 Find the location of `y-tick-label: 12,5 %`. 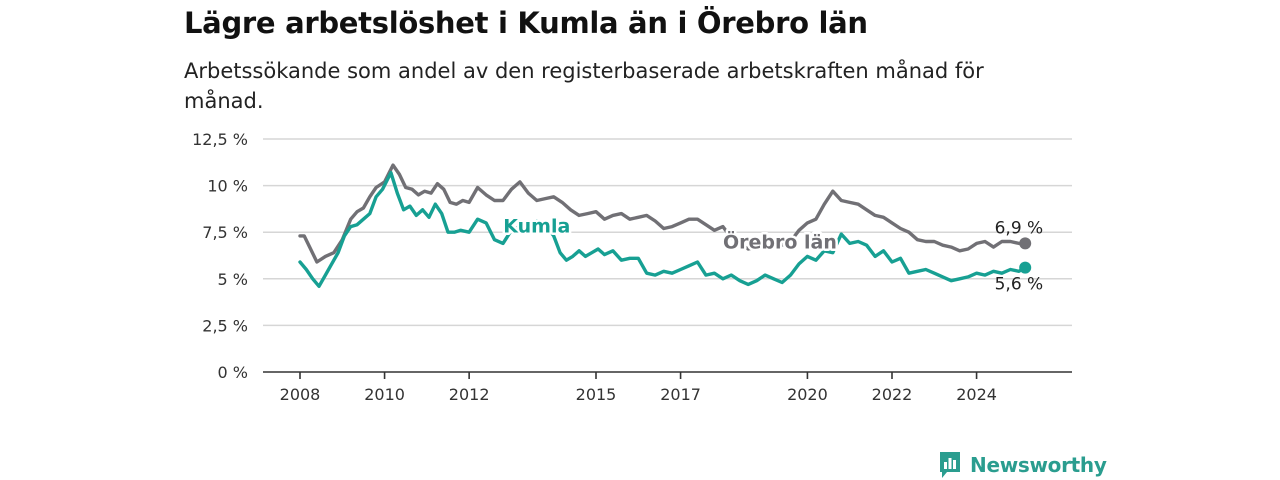

y-tick-label: 12,5 % is located at coordinates (220, 139).